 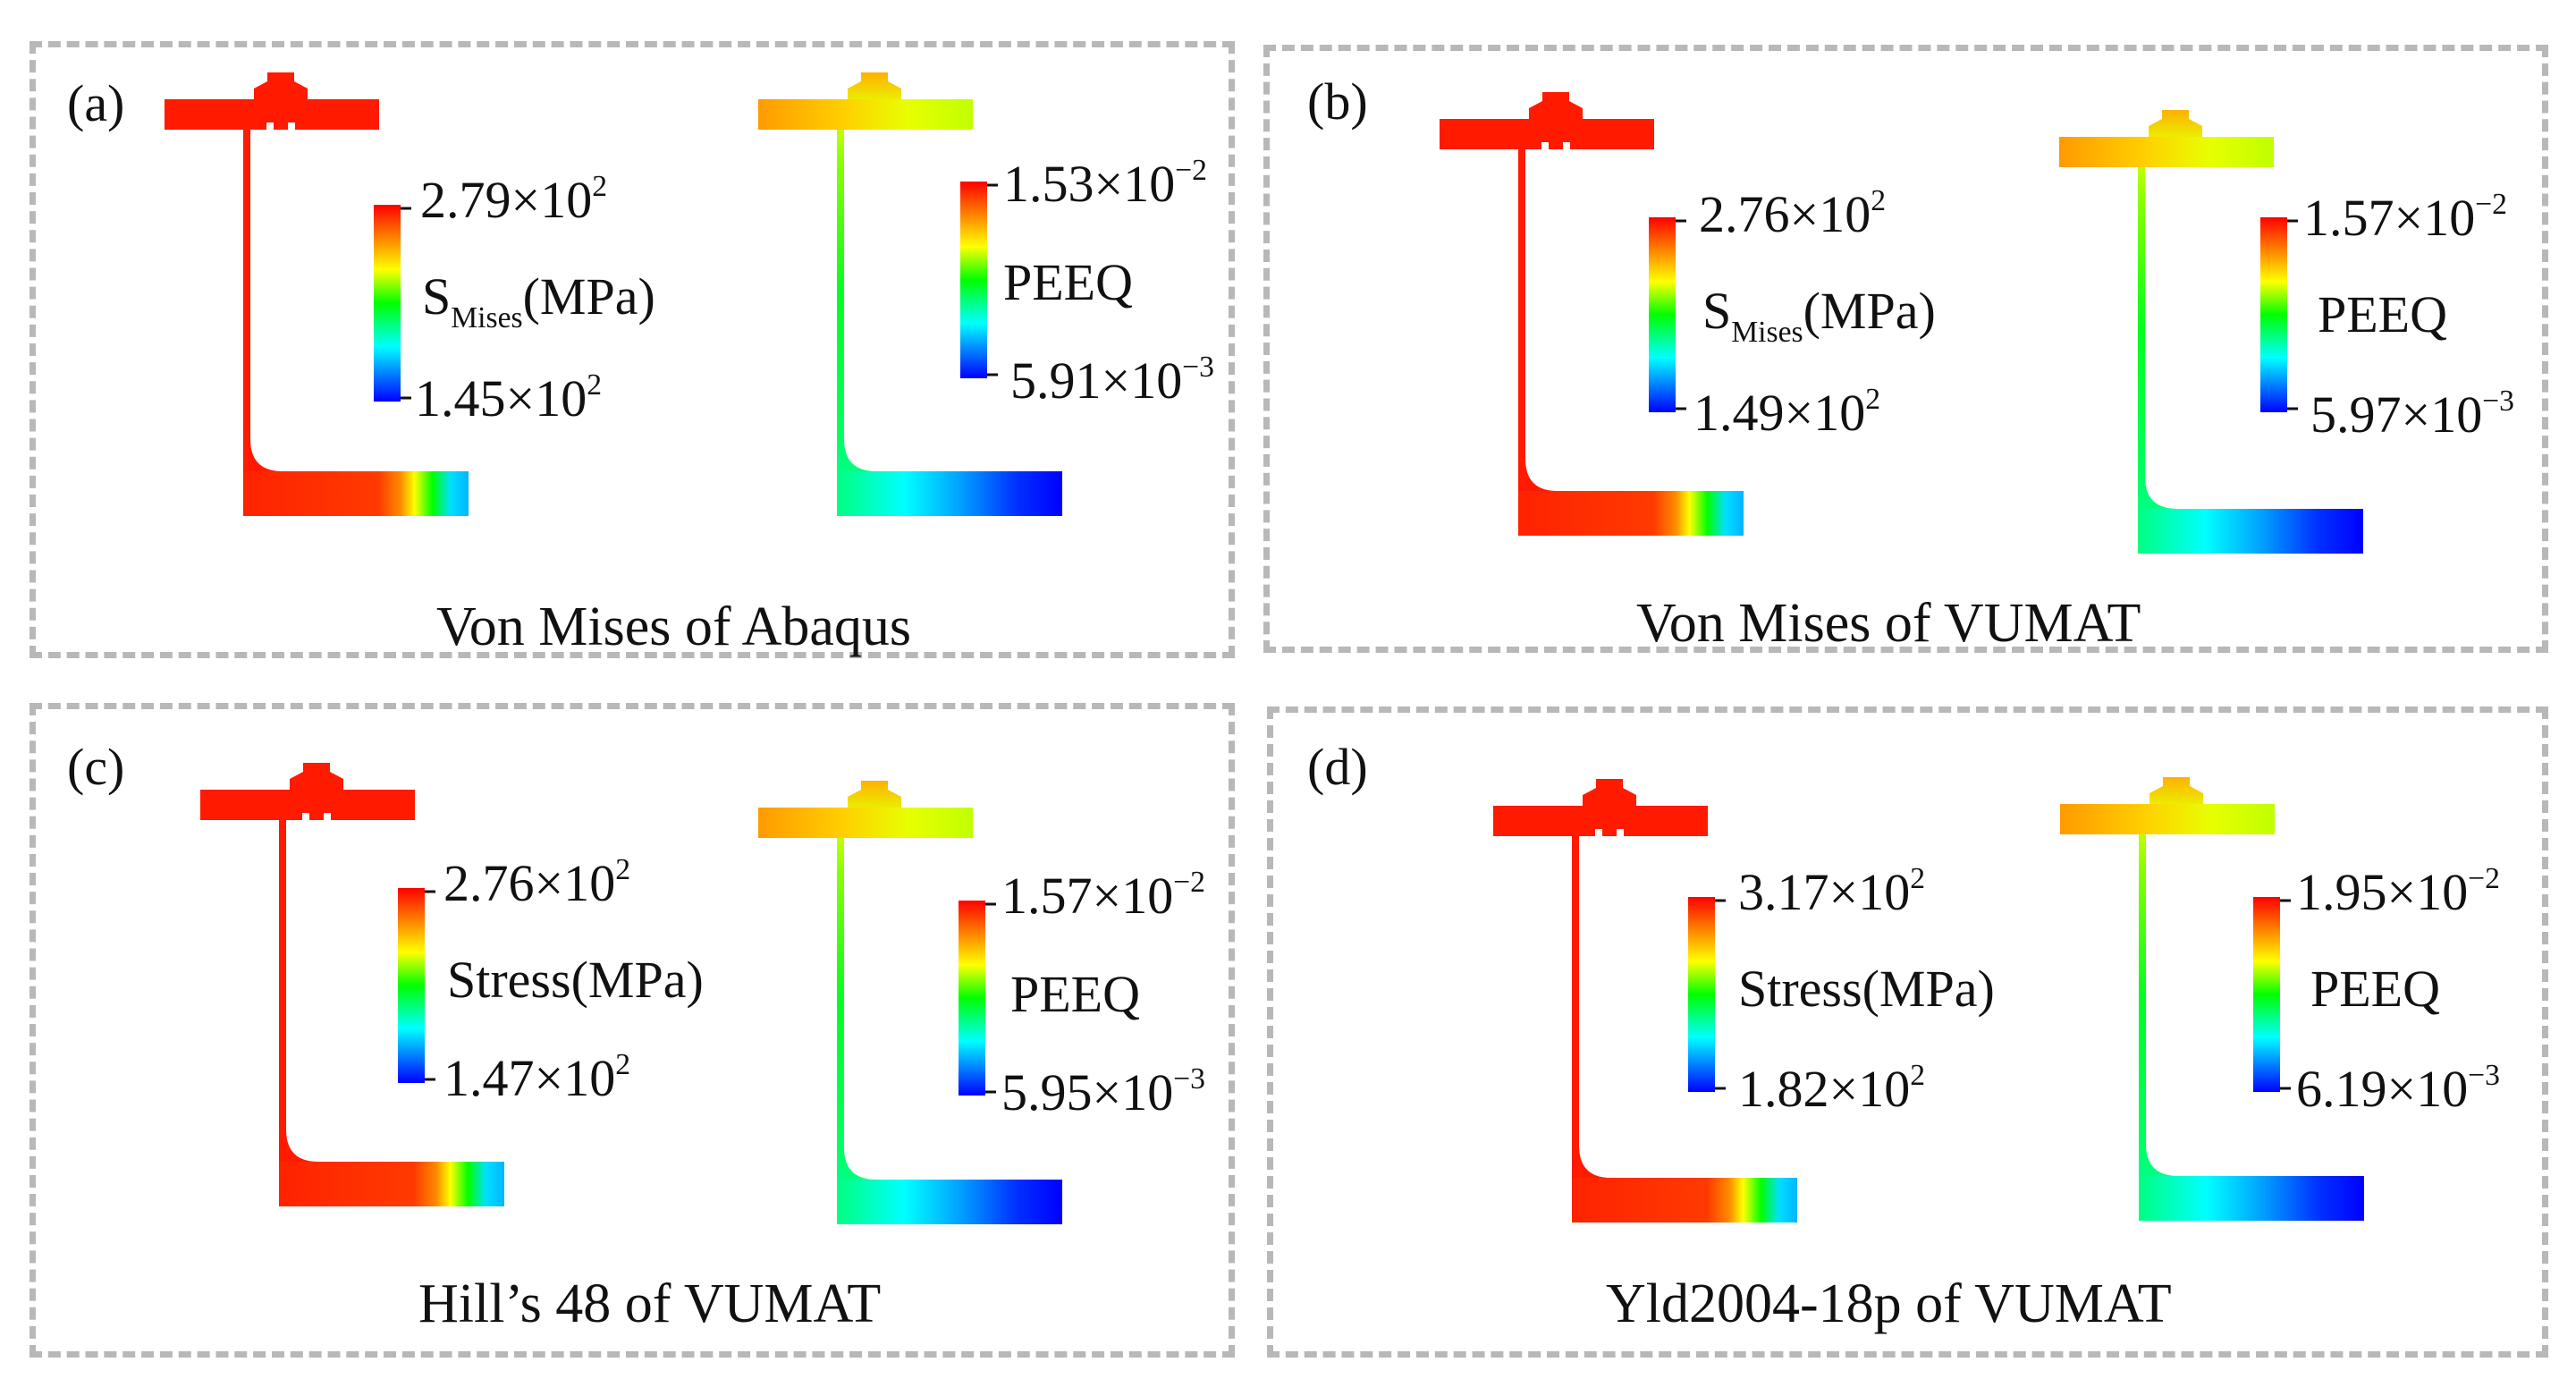 I want to click on peeq-max-label: 1.53×10⁻², so click(x=1105, y=183).